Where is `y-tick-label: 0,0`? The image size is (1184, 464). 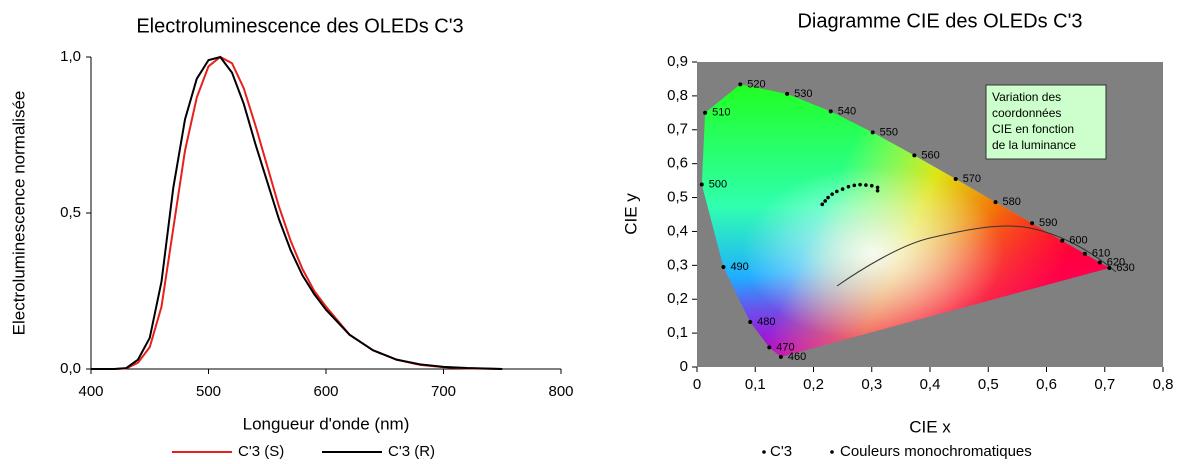 y-tick-label: 0,0 is located at coordinates (70, 368).